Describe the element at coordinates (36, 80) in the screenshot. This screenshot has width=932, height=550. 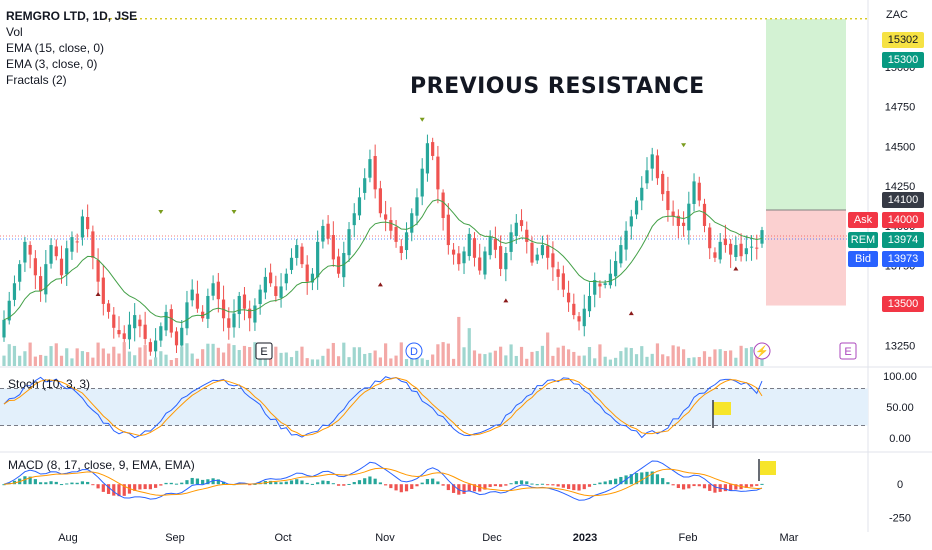
I see `legend-fractals: Fractals (2)` at that location.